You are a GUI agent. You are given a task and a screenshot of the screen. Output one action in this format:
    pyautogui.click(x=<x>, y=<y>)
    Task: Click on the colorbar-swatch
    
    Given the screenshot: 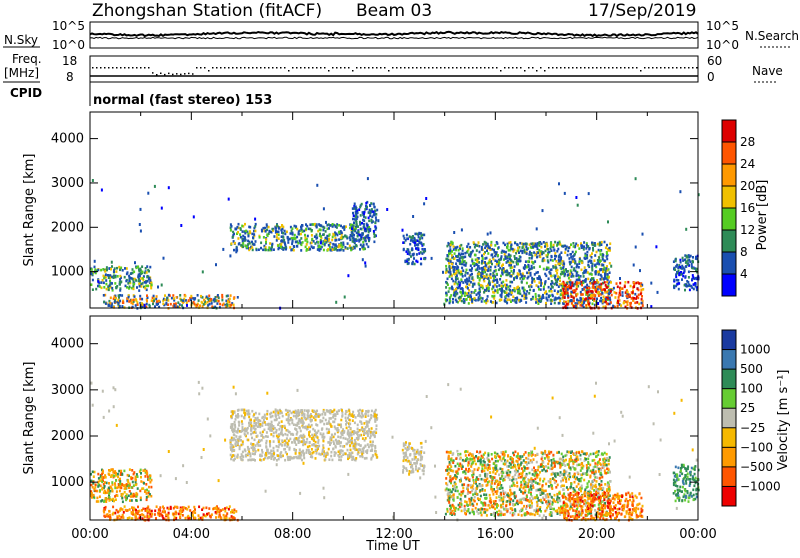 What is the action you would take?
    pyautogui.click(x=729, y=131)
    